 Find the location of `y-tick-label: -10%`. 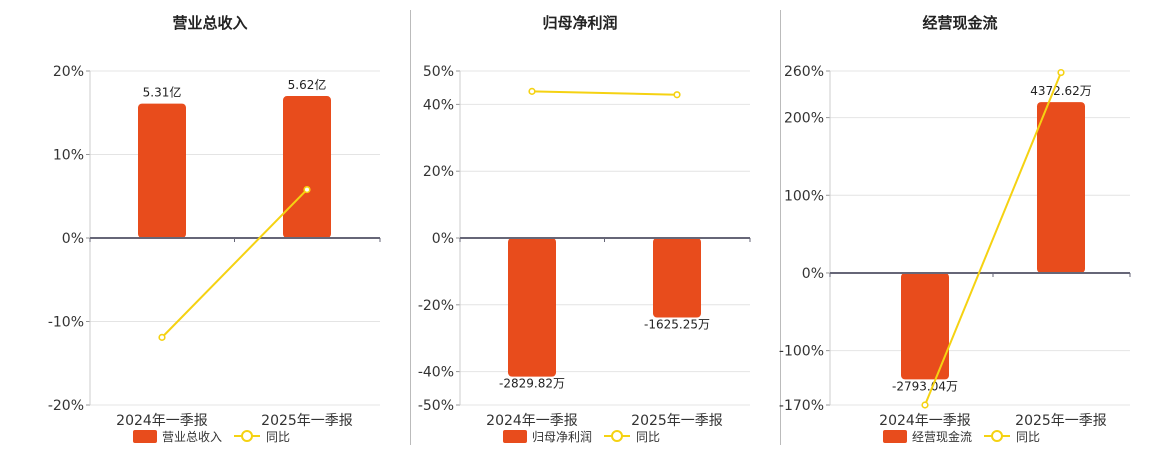

y-tick-label: -10% is located at coordinates (66, 323).